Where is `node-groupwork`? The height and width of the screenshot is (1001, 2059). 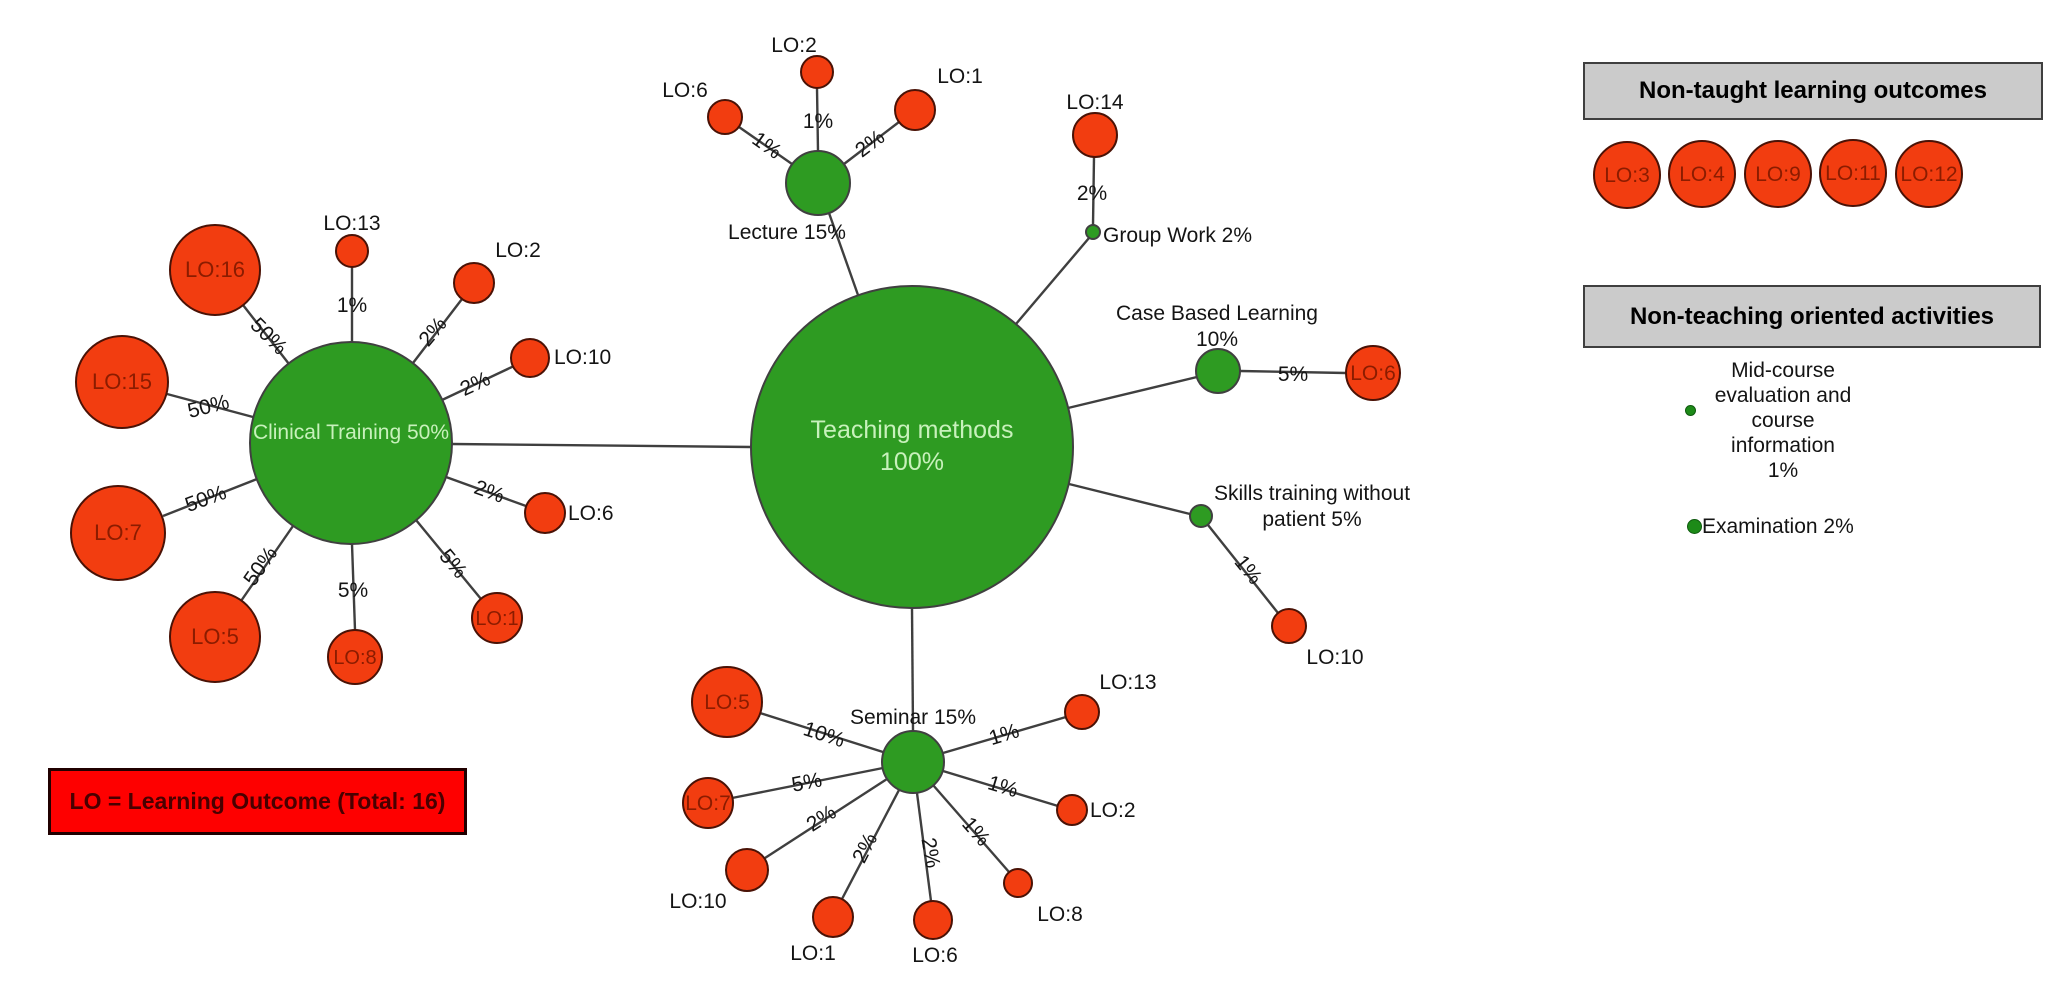 node-groupwork is located at coordinates (1093, 232).